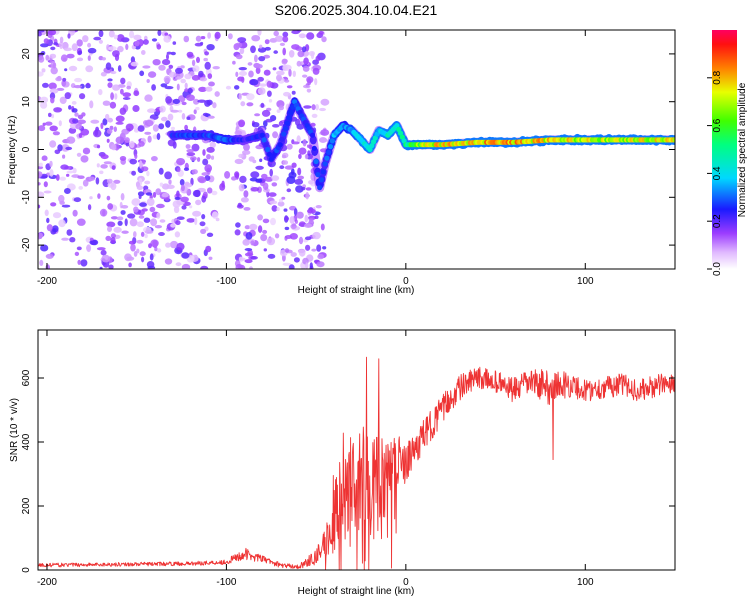 The width and height of the screenshot is (750, 600). What do you see at coordinates (26, 54) in the screenshot?
I see `y-tick-label: 20` at bounding box center [26, 54].